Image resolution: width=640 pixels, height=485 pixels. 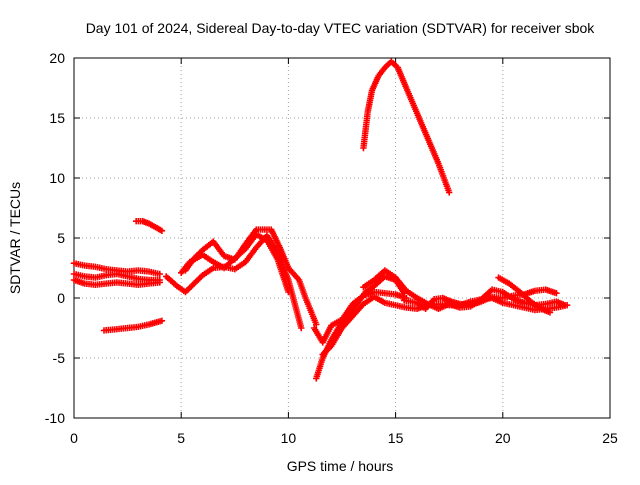 What do you see at coordinates (59, 358) in the screenshot?
I see `y-tick-label: -5` at bounding box center [59, 358].